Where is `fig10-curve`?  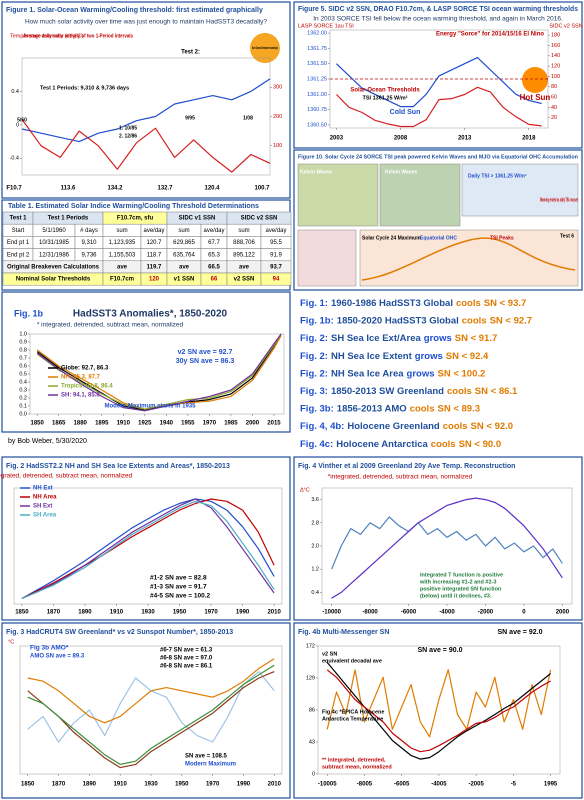
fig10-curve is located at coordinates (468, 259).